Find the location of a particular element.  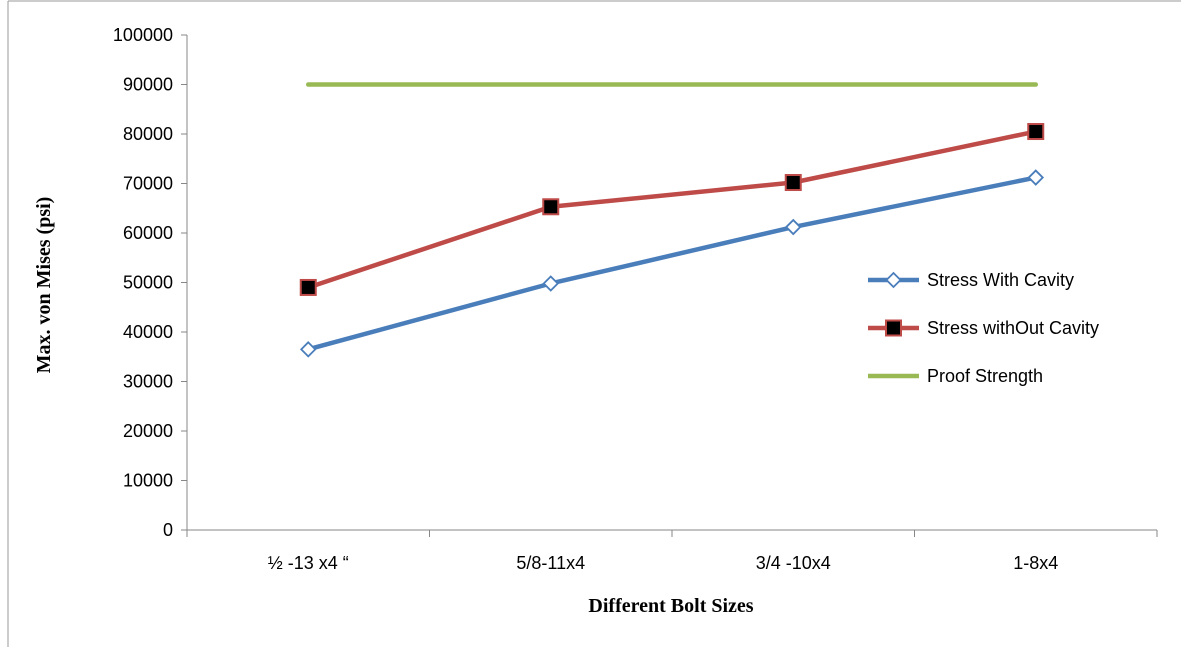

legend-item: Stress With Cavity is located at coordinates (971, 280).